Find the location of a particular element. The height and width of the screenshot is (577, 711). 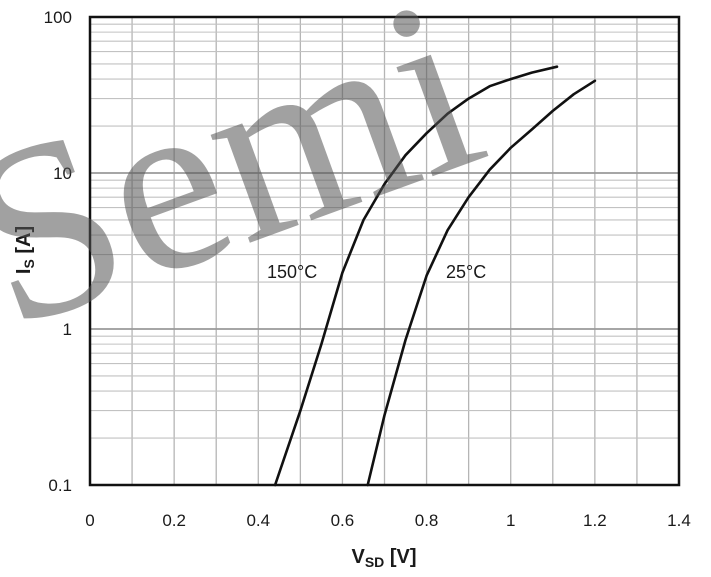

y-tick-labels: 0.1 1 10 100 is located at coordinates (58, 251).